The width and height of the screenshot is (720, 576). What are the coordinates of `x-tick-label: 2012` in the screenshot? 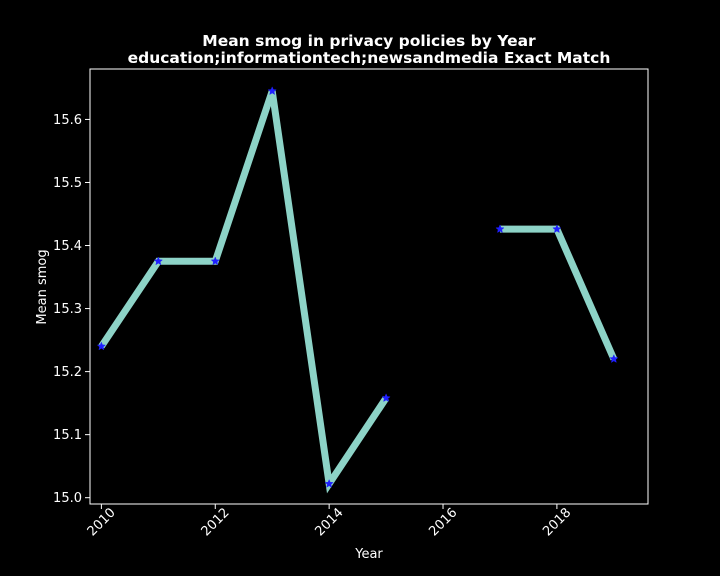 It's located at (216, 522).